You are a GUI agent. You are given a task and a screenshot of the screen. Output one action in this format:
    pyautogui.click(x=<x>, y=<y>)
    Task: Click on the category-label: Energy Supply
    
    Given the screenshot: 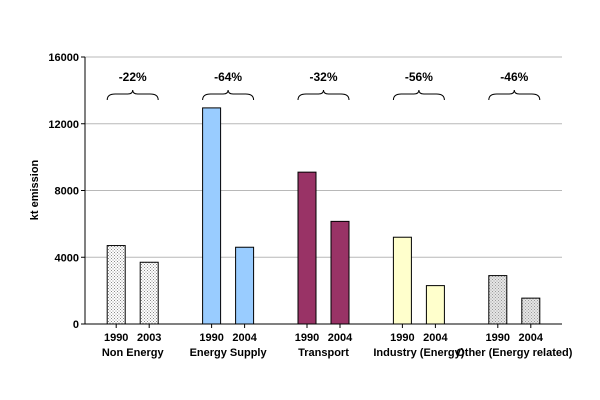 What is the action you would take?
    pyautogui.click(x=229, y=353)
    